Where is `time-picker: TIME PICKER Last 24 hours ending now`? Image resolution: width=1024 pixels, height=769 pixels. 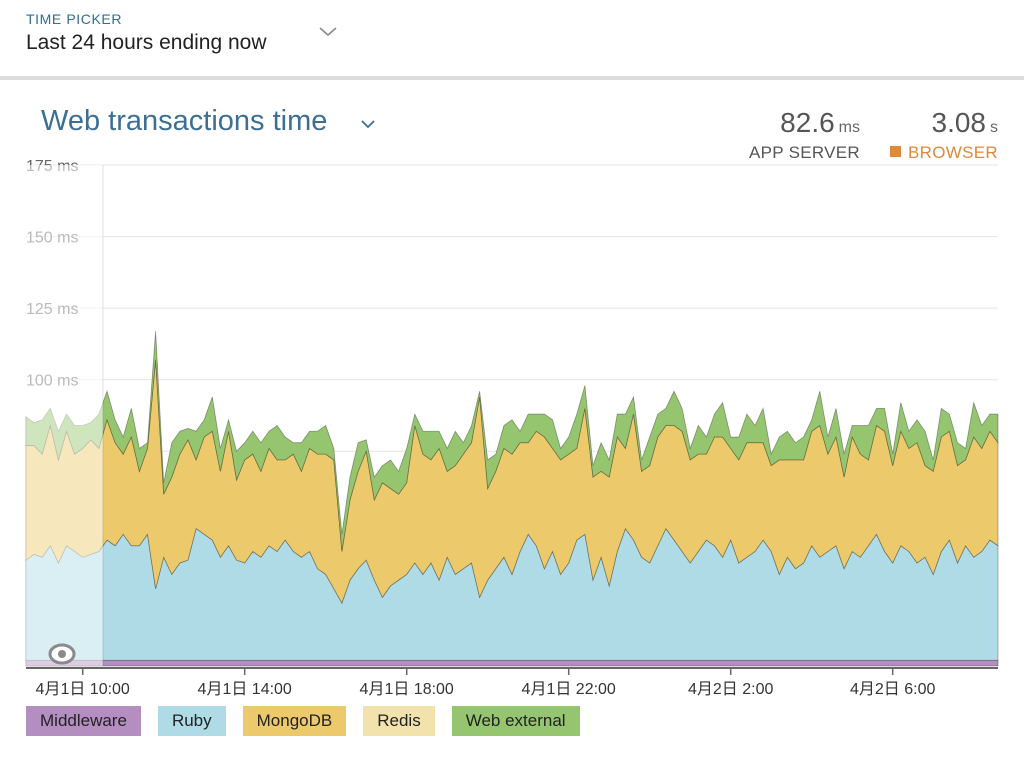
time-picker: TIME PICKER Last 24 hours ending now is located at coordinates (512, 38).